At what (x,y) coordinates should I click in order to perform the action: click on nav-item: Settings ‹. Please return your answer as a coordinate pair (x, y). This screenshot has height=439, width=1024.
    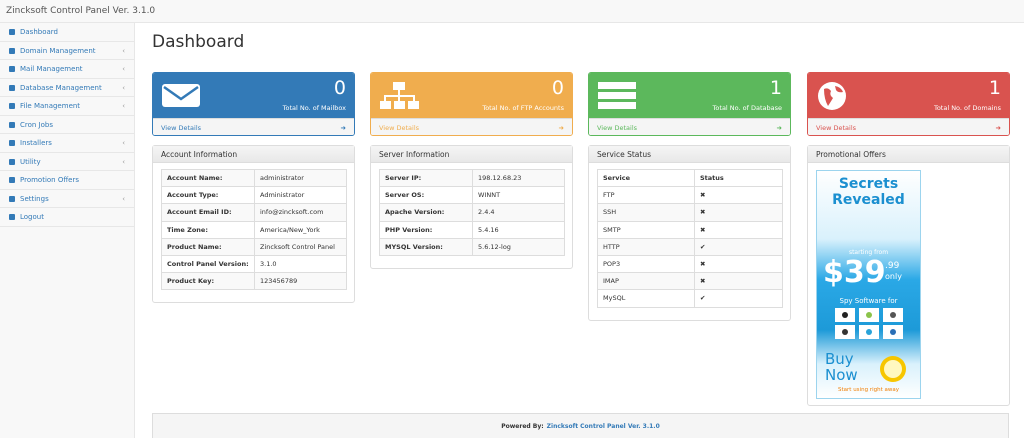
    Looking at the image, I should click on (67, 199).